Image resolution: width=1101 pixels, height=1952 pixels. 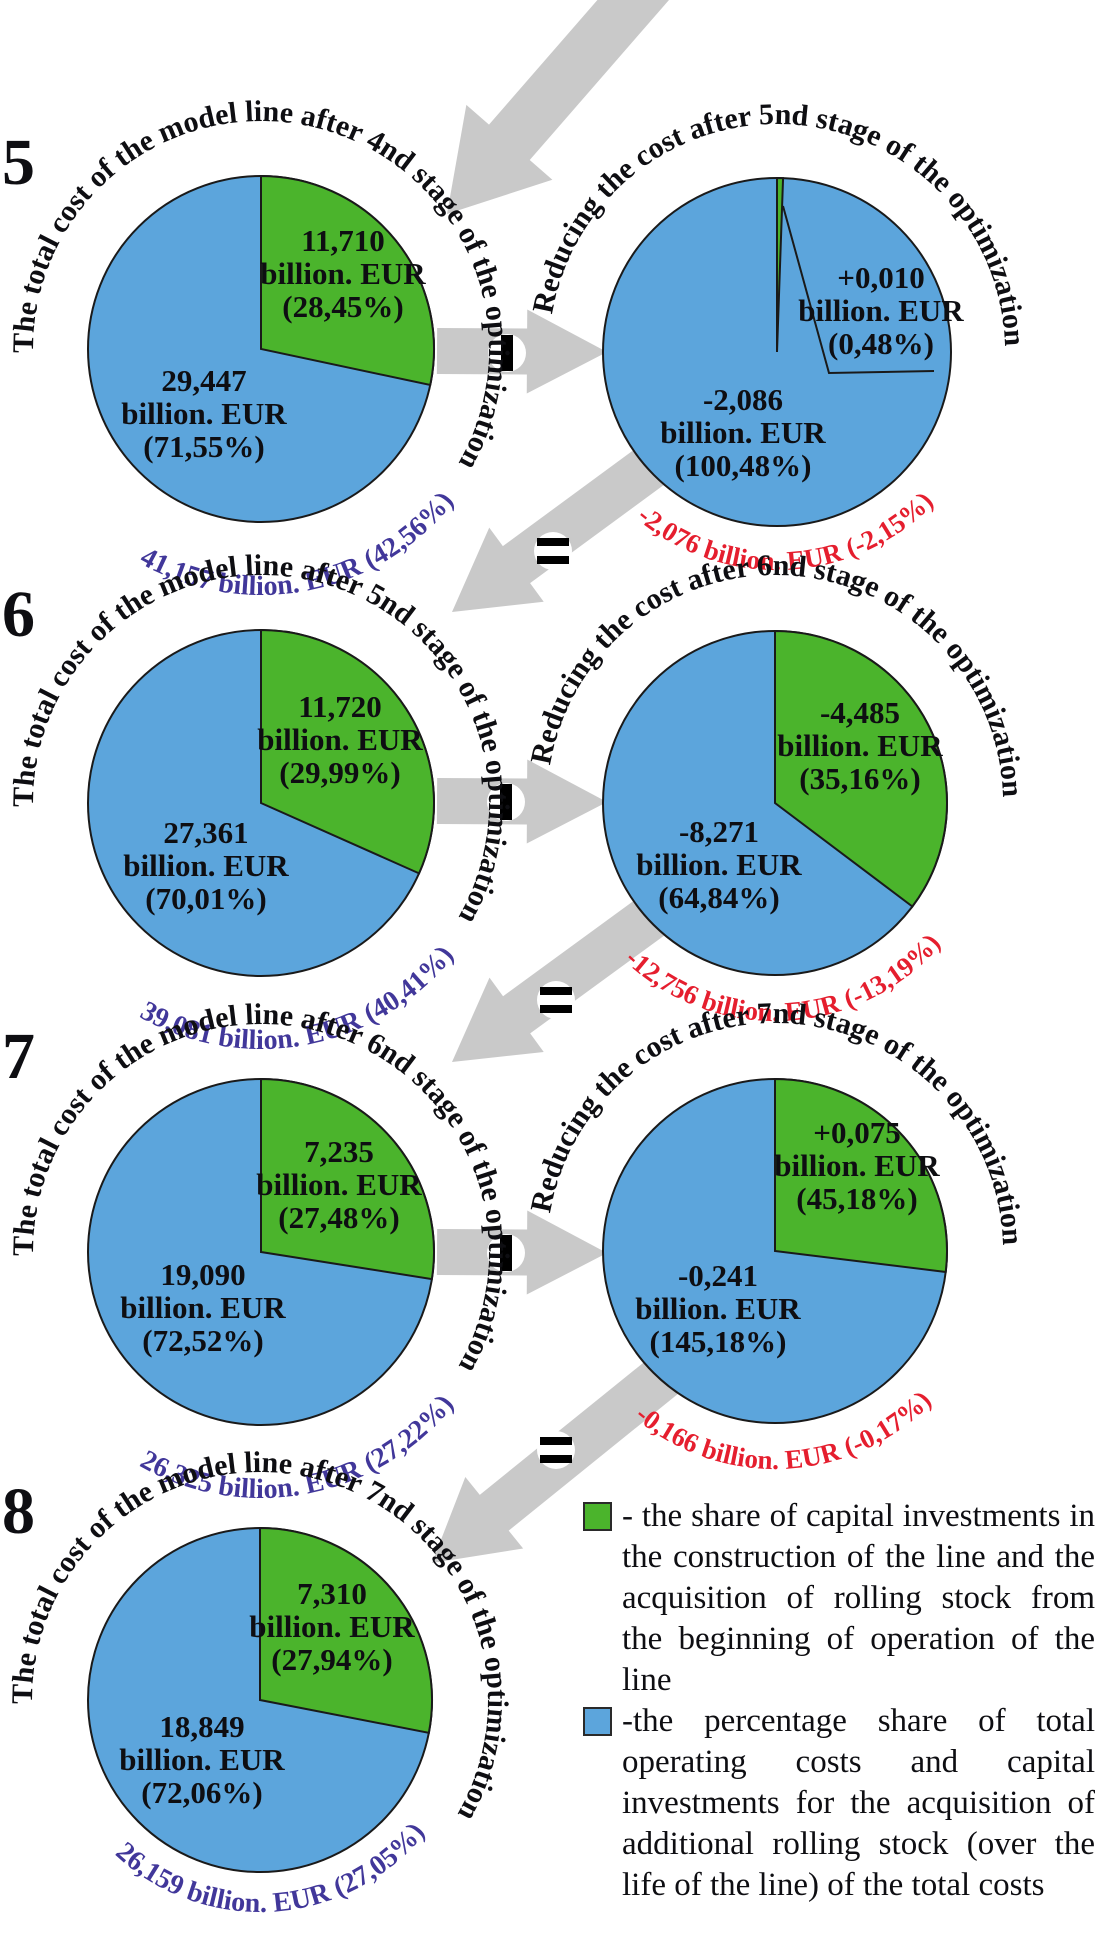 What do you see at coordinates (881, 310) in the screenshot?
I see `green-slice-label: +0,010 billion. EUR (0,48%)` at bounding box center [881, 310].